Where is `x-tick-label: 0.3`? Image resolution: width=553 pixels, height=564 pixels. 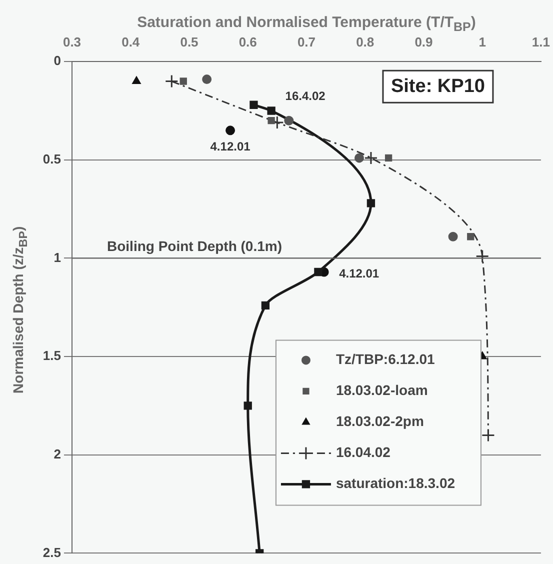
x-tick-label: 0.3 is located at coordinates (72, 42).